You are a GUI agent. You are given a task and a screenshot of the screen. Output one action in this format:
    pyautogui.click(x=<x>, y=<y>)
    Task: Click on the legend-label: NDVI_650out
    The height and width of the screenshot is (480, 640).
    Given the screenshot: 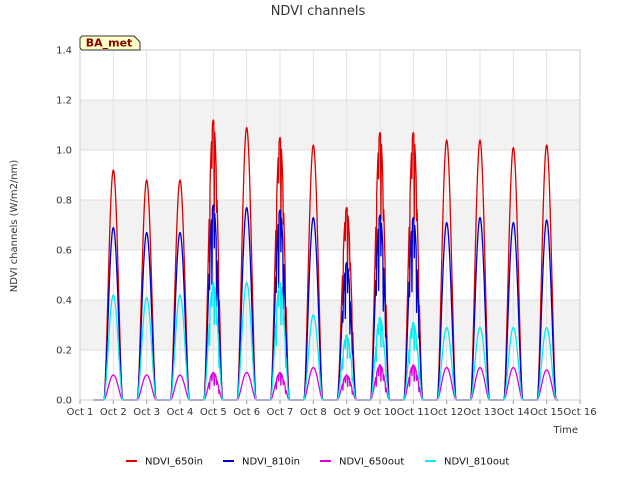 What is the action you would take?
    pyautogui.click(x=371, y=462)
    